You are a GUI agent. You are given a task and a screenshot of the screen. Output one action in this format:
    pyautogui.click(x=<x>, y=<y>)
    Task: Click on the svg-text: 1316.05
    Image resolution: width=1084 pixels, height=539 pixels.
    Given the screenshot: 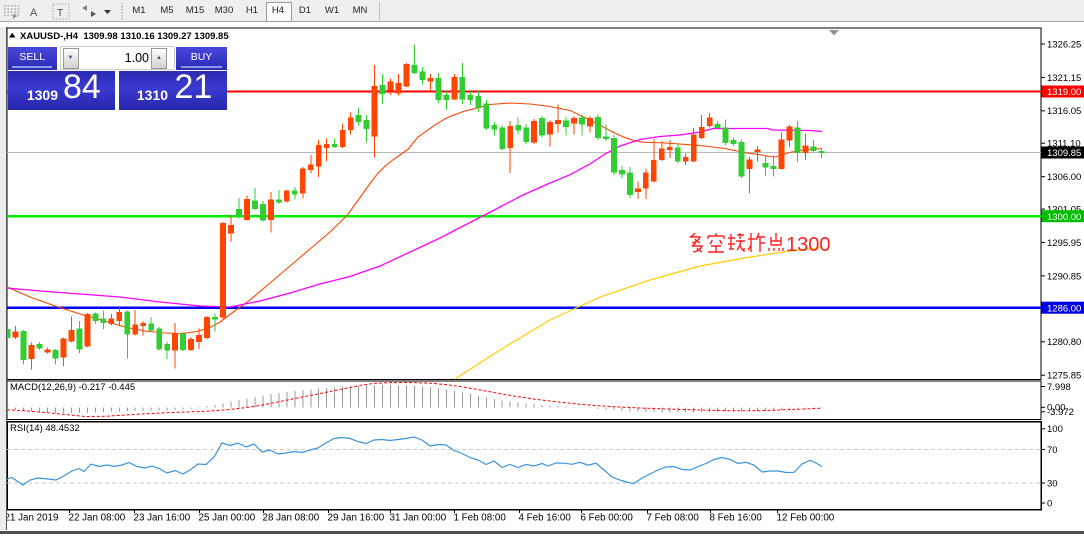 What is the action you would take?
    pyautogui.click(x=1064, y=111)
    